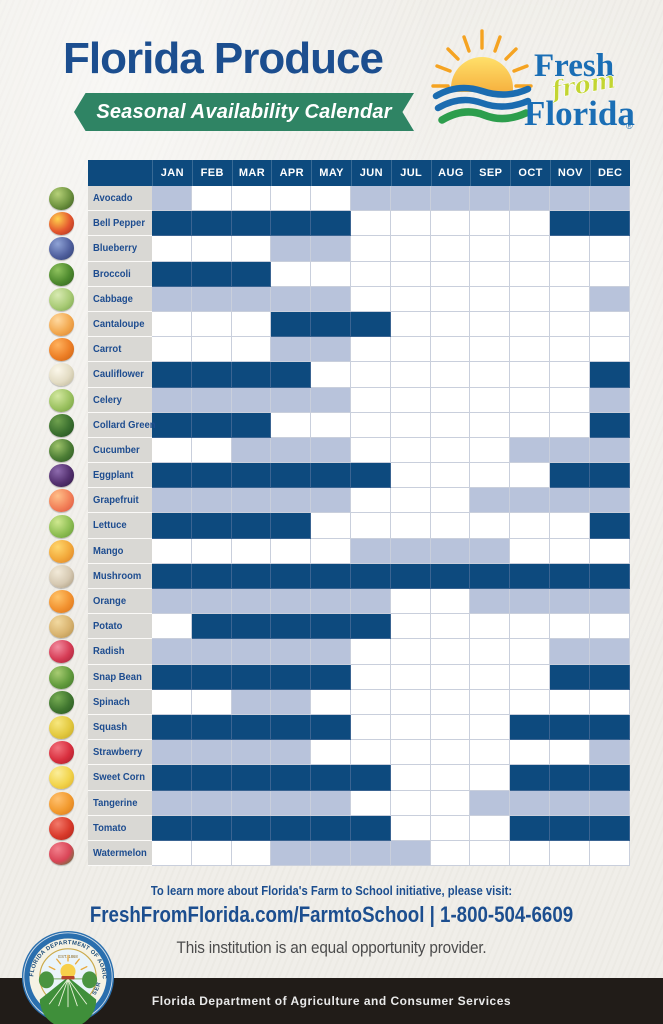 This screenshot has width=663, height=1024. What do you see at coordinates (211, 224) in the screenshot?
I see `cell-bell-pepper-feb` at bounding box center [211, 224].